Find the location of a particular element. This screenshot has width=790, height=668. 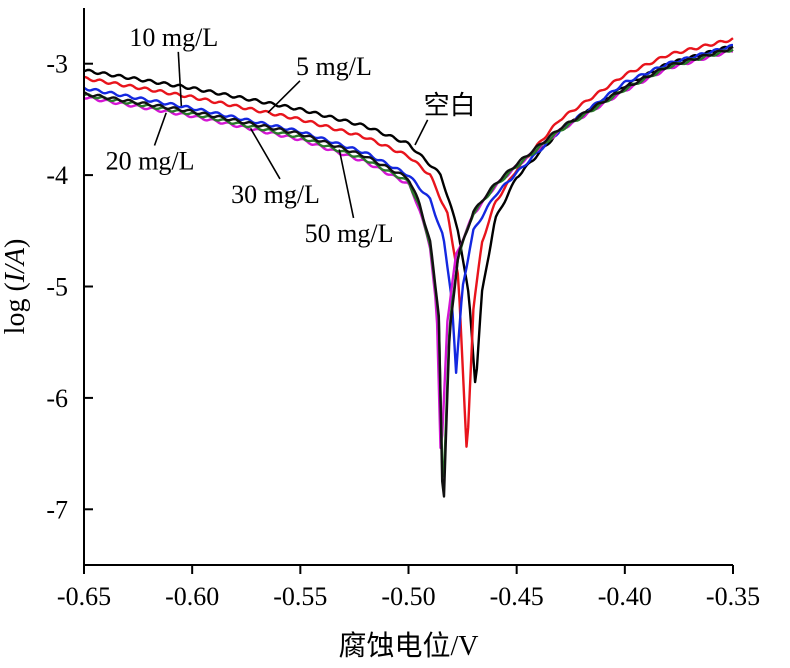

y-tick-label: -6 is located at coordinates (57, 398).